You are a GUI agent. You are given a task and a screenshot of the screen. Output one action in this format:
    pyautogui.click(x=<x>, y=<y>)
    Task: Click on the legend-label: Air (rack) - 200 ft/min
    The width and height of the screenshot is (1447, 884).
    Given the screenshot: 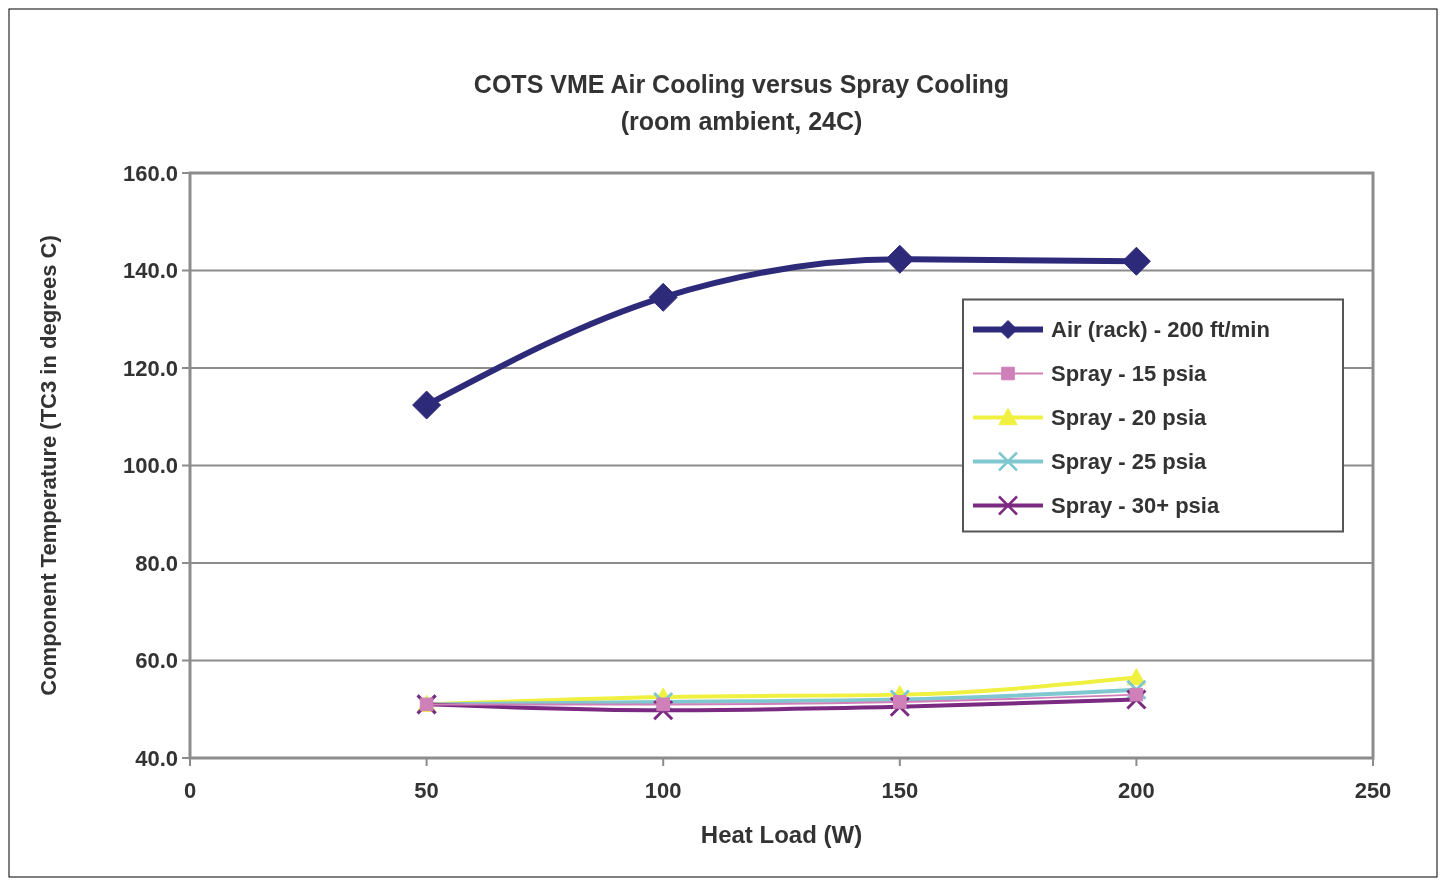 What is the action you would take?
    pyautogui.click(x=1160, y=330)
    